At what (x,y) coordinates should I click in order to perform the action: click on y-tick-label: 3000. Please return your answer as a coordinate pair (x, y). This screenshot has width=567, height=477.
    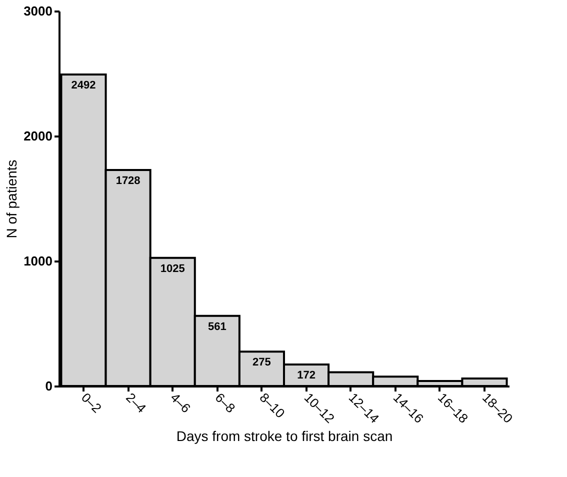
    Looking at the image, I should click on (38, 11).